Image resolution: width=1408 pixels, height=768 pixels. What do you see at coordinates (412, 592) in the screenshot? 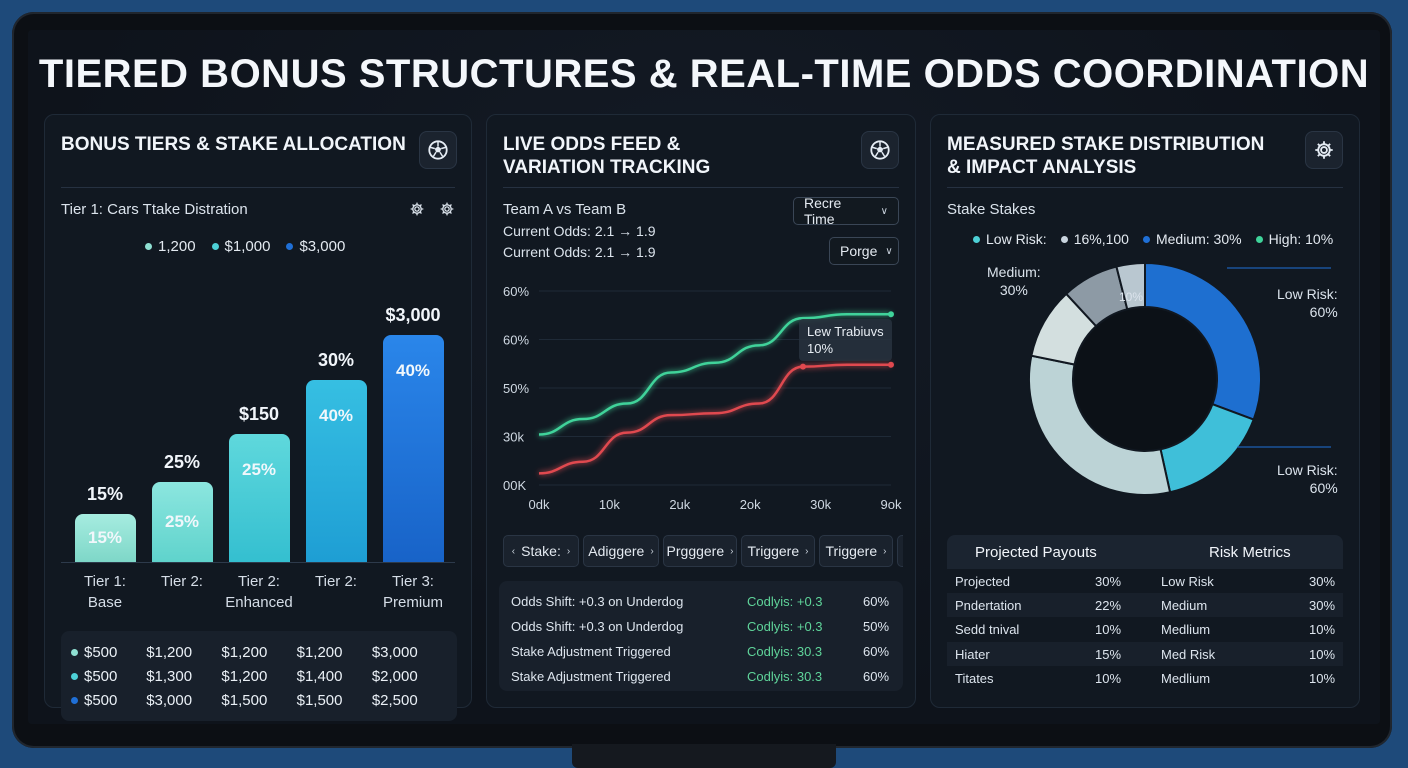
I see `bar-category-label: Tier 3: Premium` at bounding box center [412, 592].